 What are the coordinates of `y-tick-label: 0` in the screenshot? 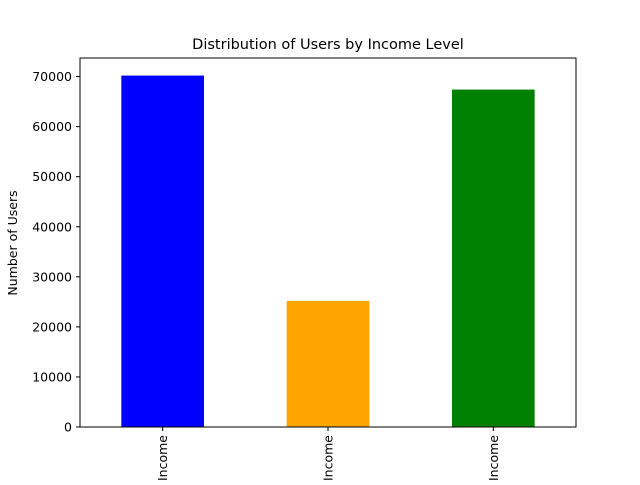 It's located at (68, 427).